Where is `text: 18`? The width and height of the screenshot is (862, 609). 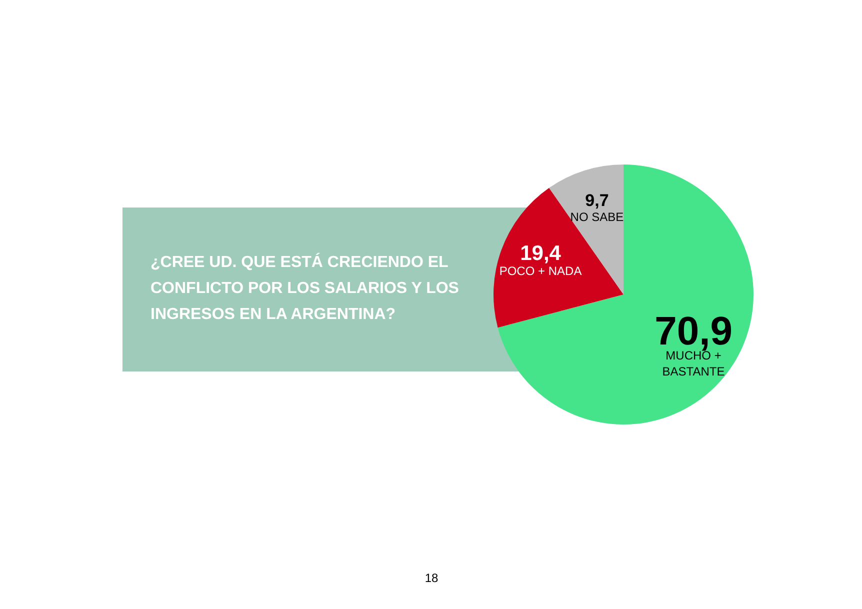
text: 18 is located at coordinates (431, 578).